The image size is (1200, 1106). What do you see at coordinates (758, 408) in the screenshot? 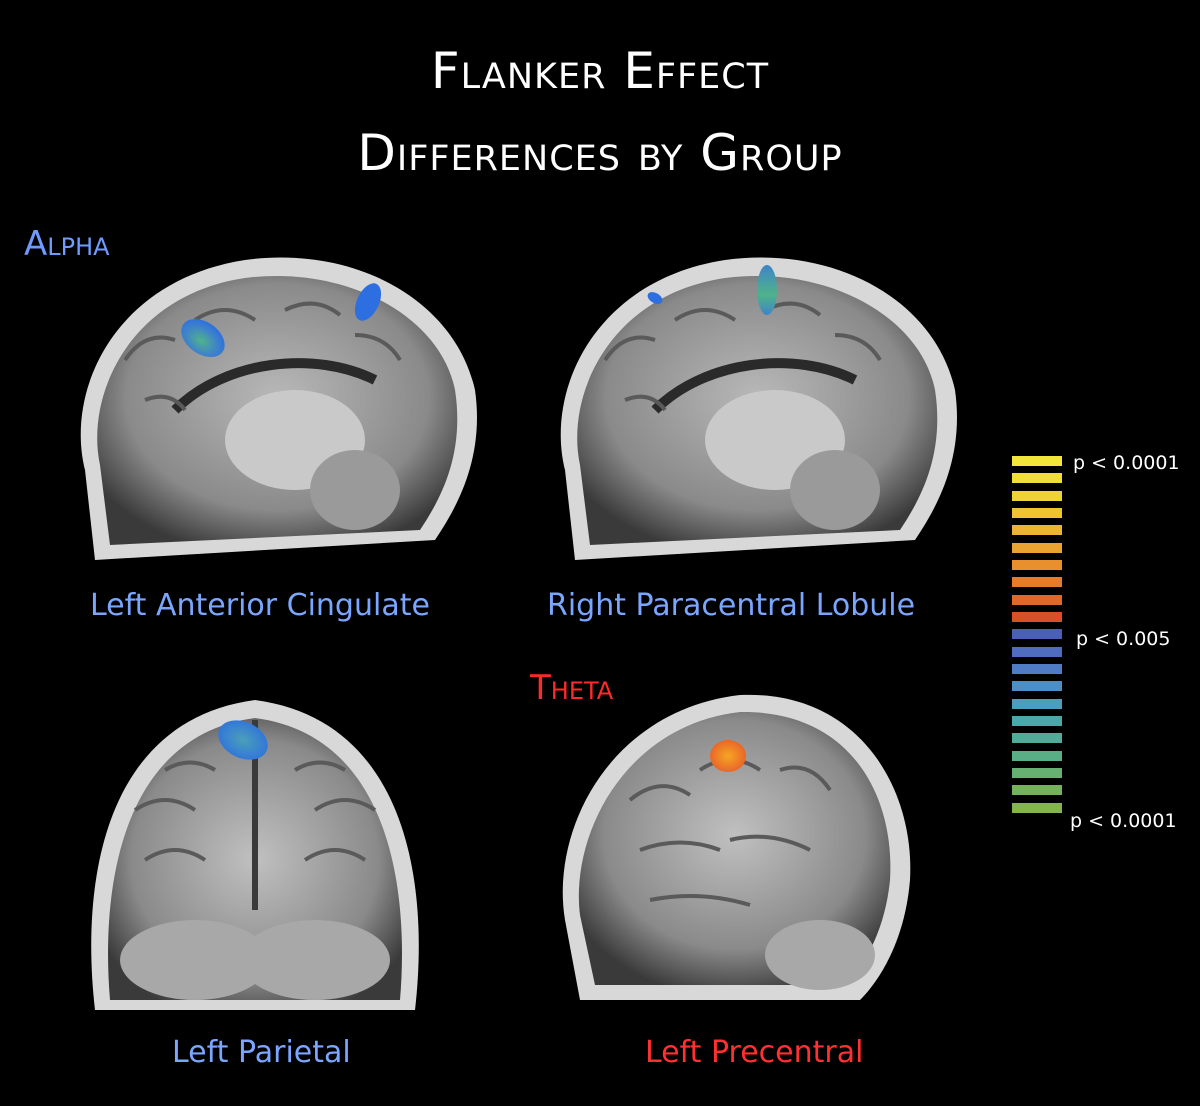
I see `brain-sagittal-right-paracentral-lobule` at bounding box center [758, 408].